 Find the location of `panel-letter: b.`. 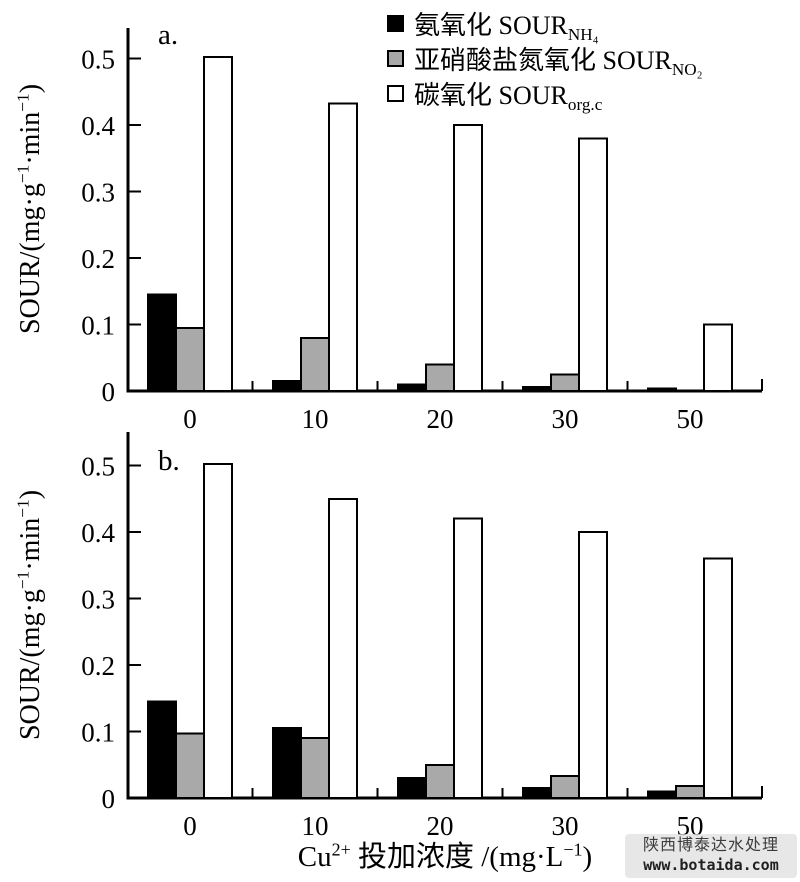

panel-letter: b. is located at coordinates (169, 461).